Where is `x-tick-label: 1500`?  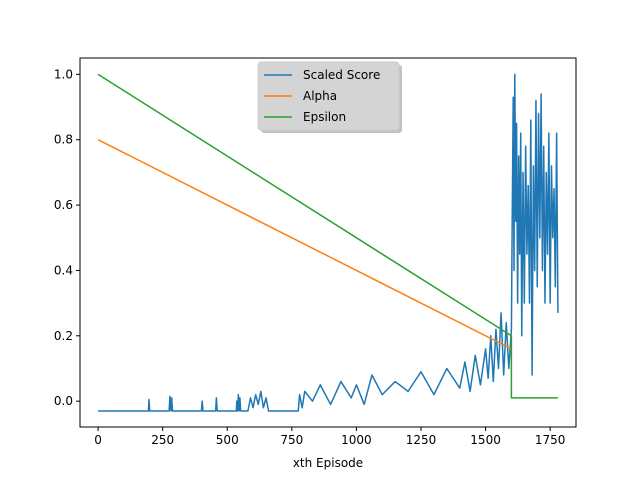
x-tick-label: 1500 is located at coordinates (485, 440).